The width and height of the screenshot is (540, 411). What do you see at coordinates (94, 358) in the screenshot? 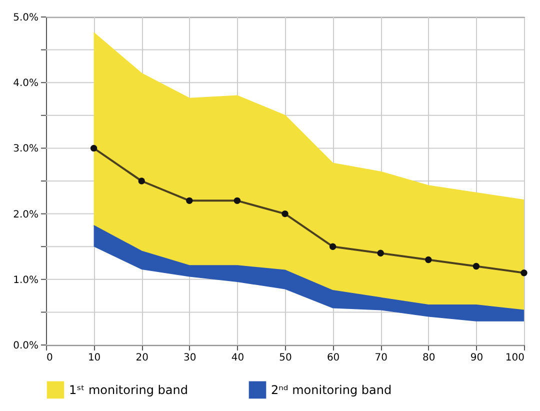
I see `x-tick-label: 10` at bounding box center [94, 358].